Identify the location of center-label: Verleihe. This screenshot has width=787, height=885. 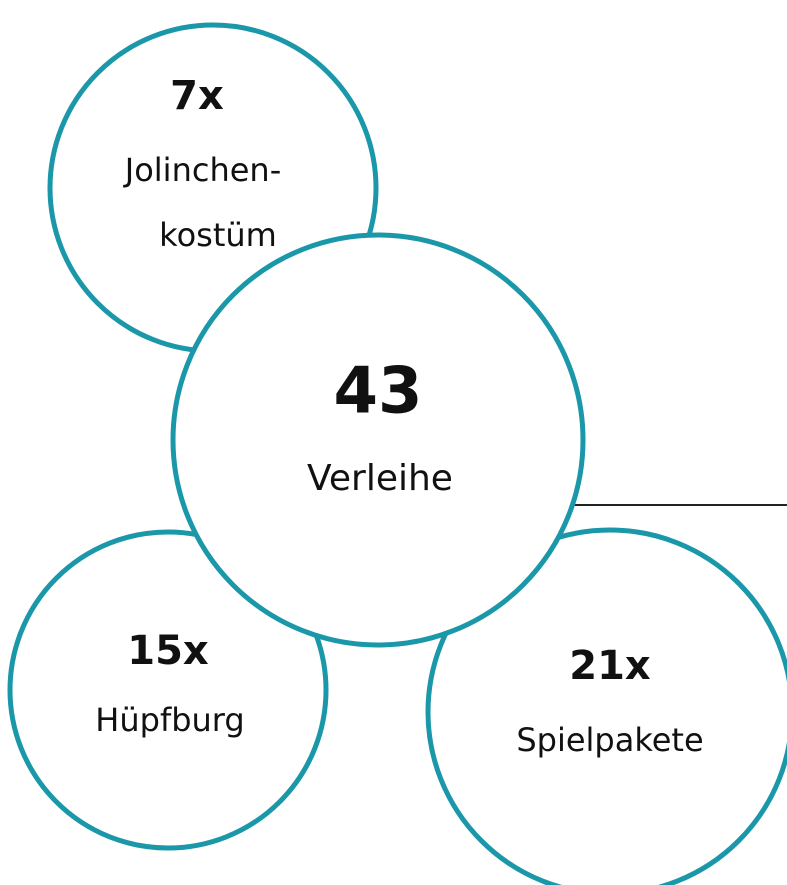
(380, 478).